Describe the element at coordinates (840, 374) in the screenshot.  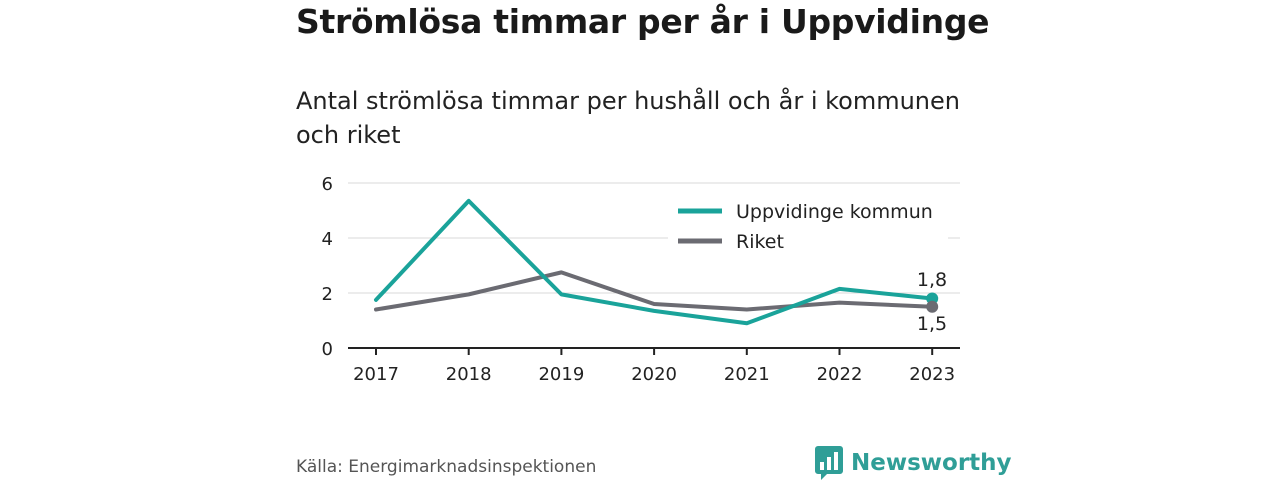
I see `x-tick-label: 2022` at that location.